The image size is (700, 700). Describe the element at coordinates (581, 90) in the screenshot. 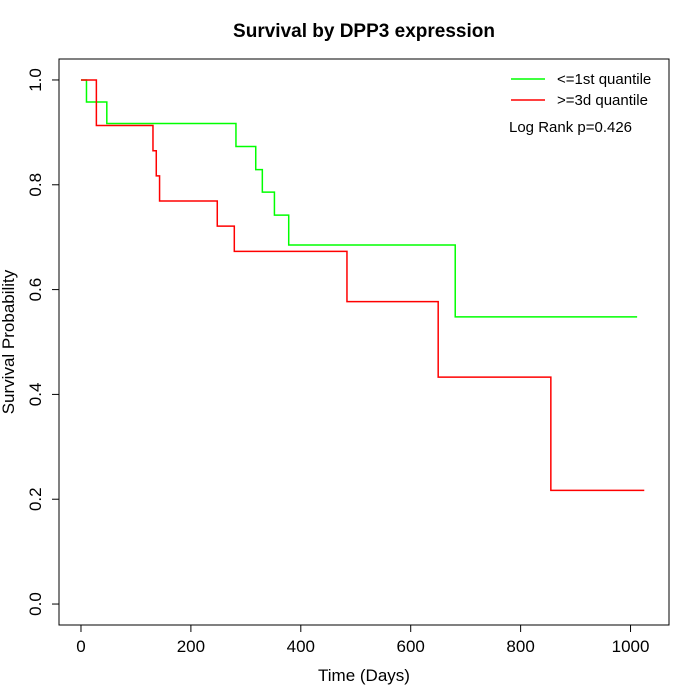

I see `legend: <=1st quantile >=3d quantile` at that location.